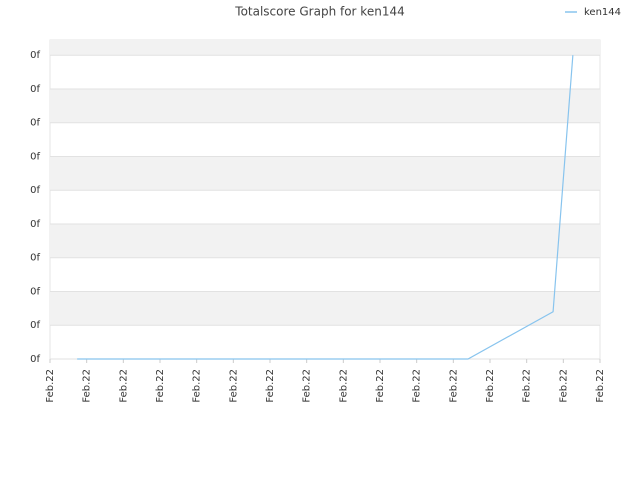 The image size is (640, 480). I want to click on legend-label: ken144, so click(602, 12).